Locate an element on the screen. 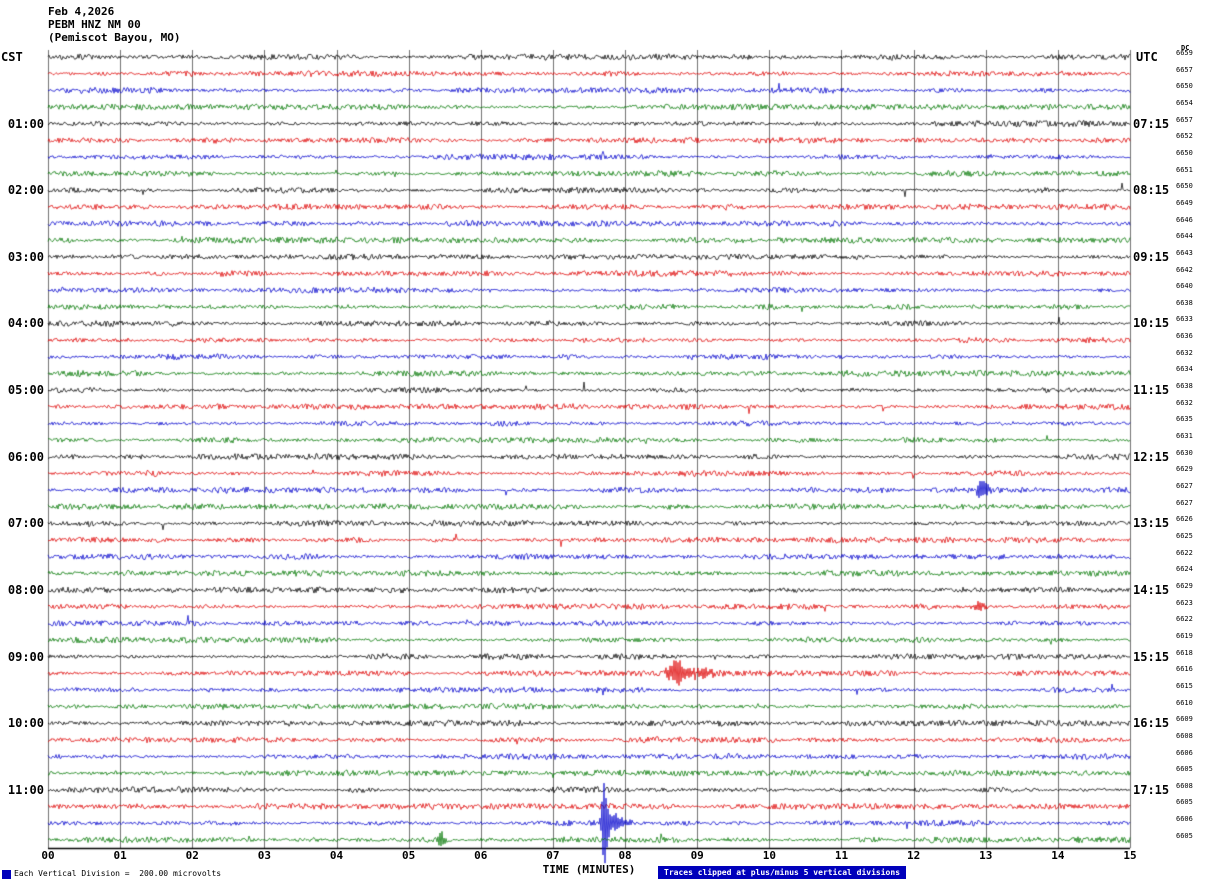 Image resolution: width=1210 pixels, height=886 pixels. left-time-label: 08:00 is located at coordinates (25, 589).